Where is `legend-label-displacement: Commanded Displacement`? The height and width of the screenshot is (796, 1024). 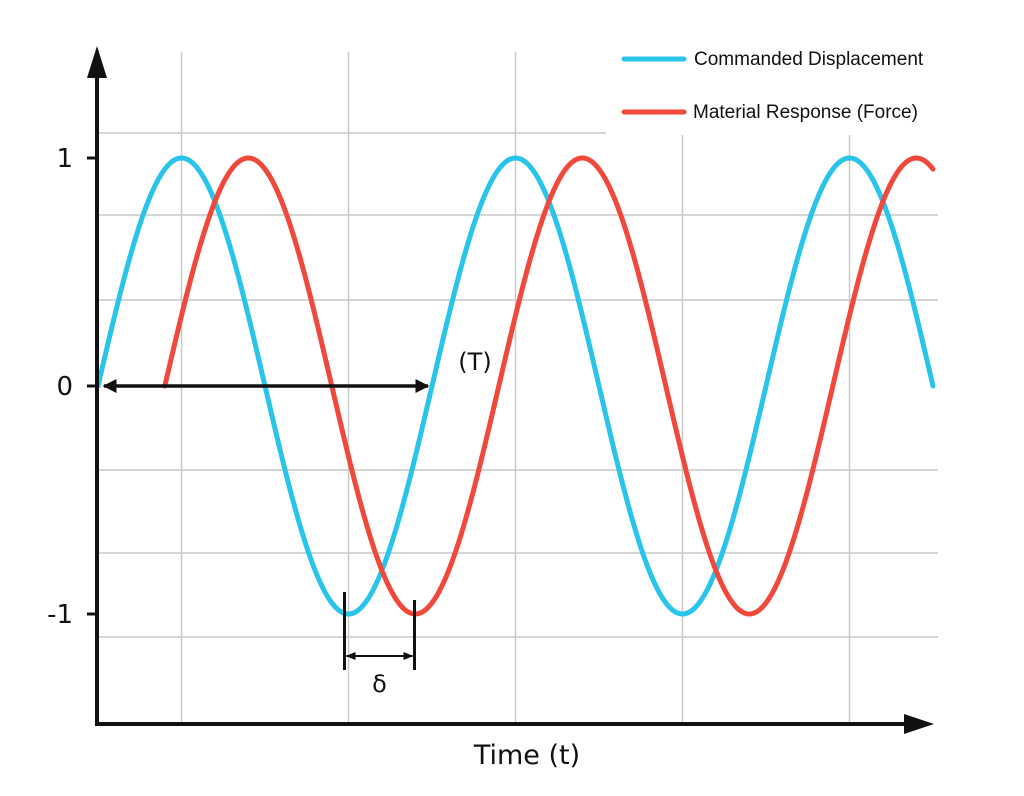
legend-label-displacement: Commanded Displacement is located at coordinates (809, 59).